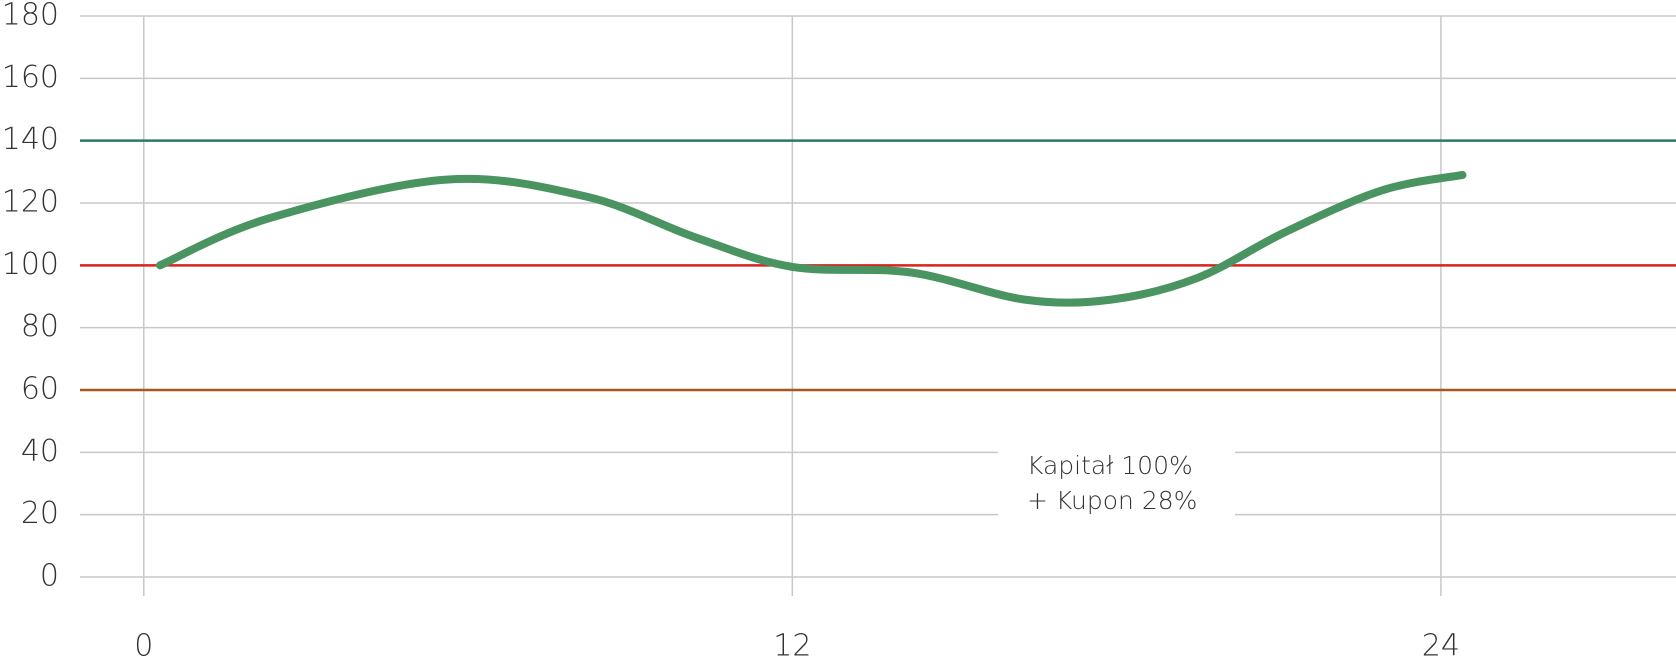  What do you see at coordinates (40, 451) in the screenshot?
I see `y-tick-label: 40` at bounding box center [40, 451].